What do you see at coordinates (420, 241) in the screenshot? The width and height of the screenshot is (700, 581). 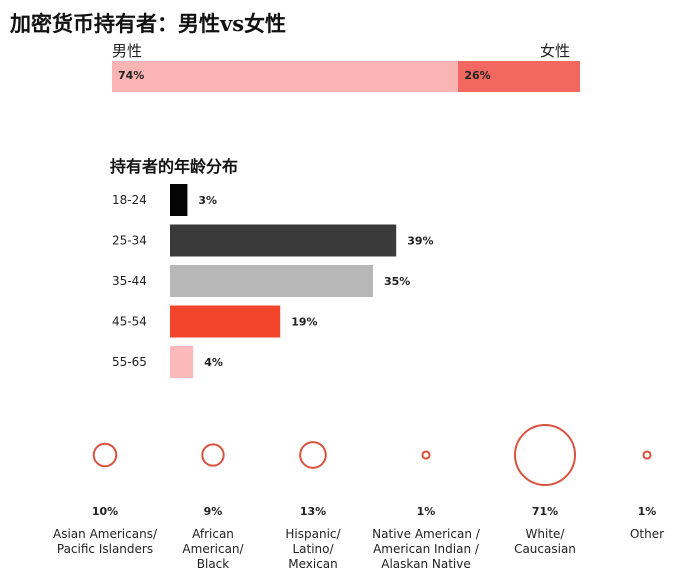 I see `age-value-label: 39%` at bounding box center [420, 241].